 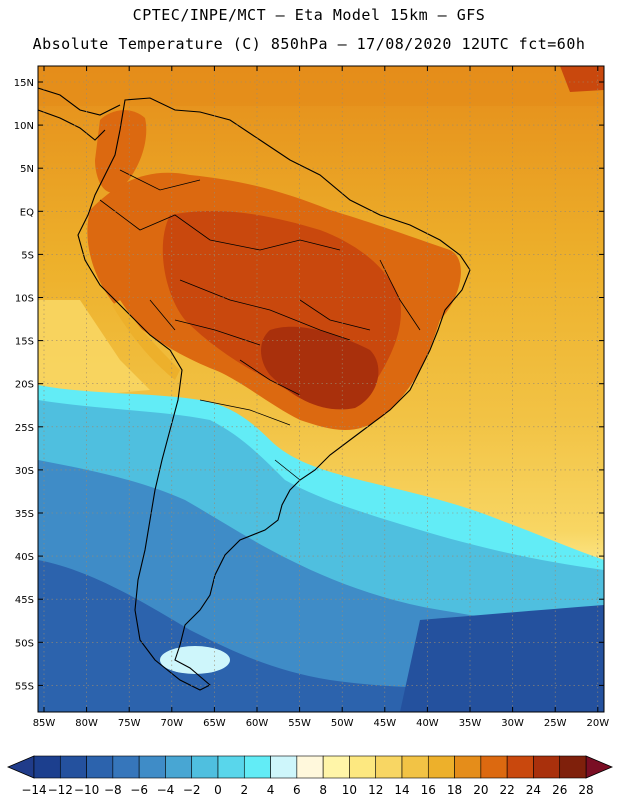 I want to click on colorbar-under-arrow, so click(x=20, y=767).